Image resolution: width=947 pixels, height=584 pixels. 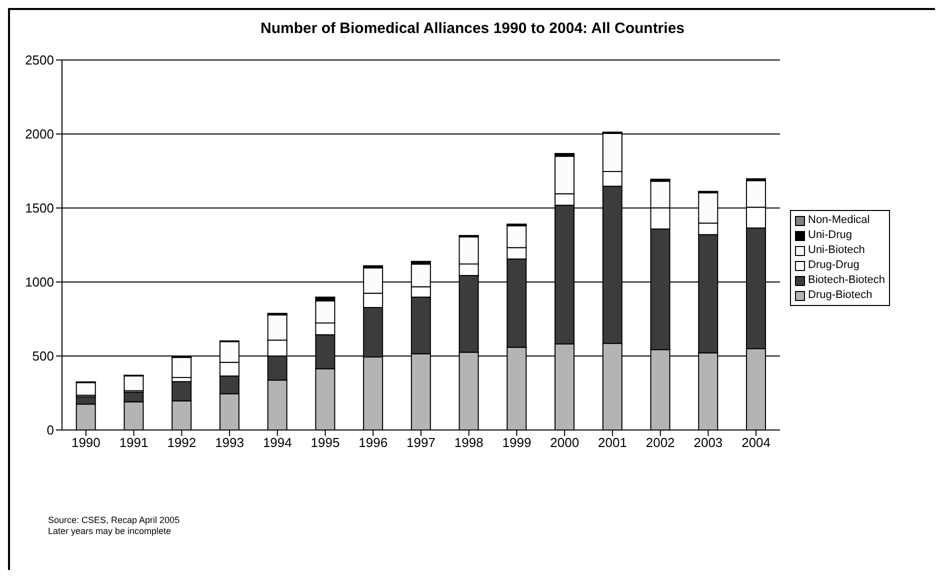 I want to click on text: Later years may be incomplete, so click(x=110, y=531).